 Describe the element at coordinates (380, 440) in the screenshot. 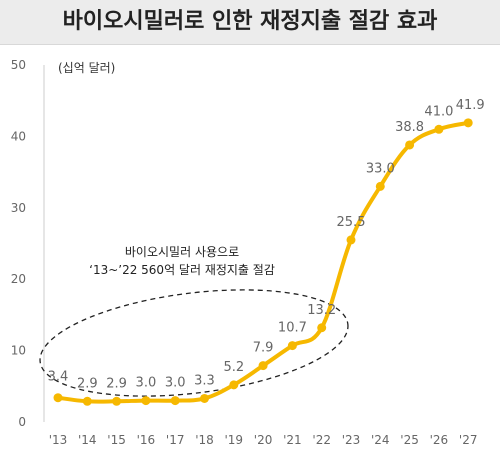

I see `x-tick-label: '24` at that location.